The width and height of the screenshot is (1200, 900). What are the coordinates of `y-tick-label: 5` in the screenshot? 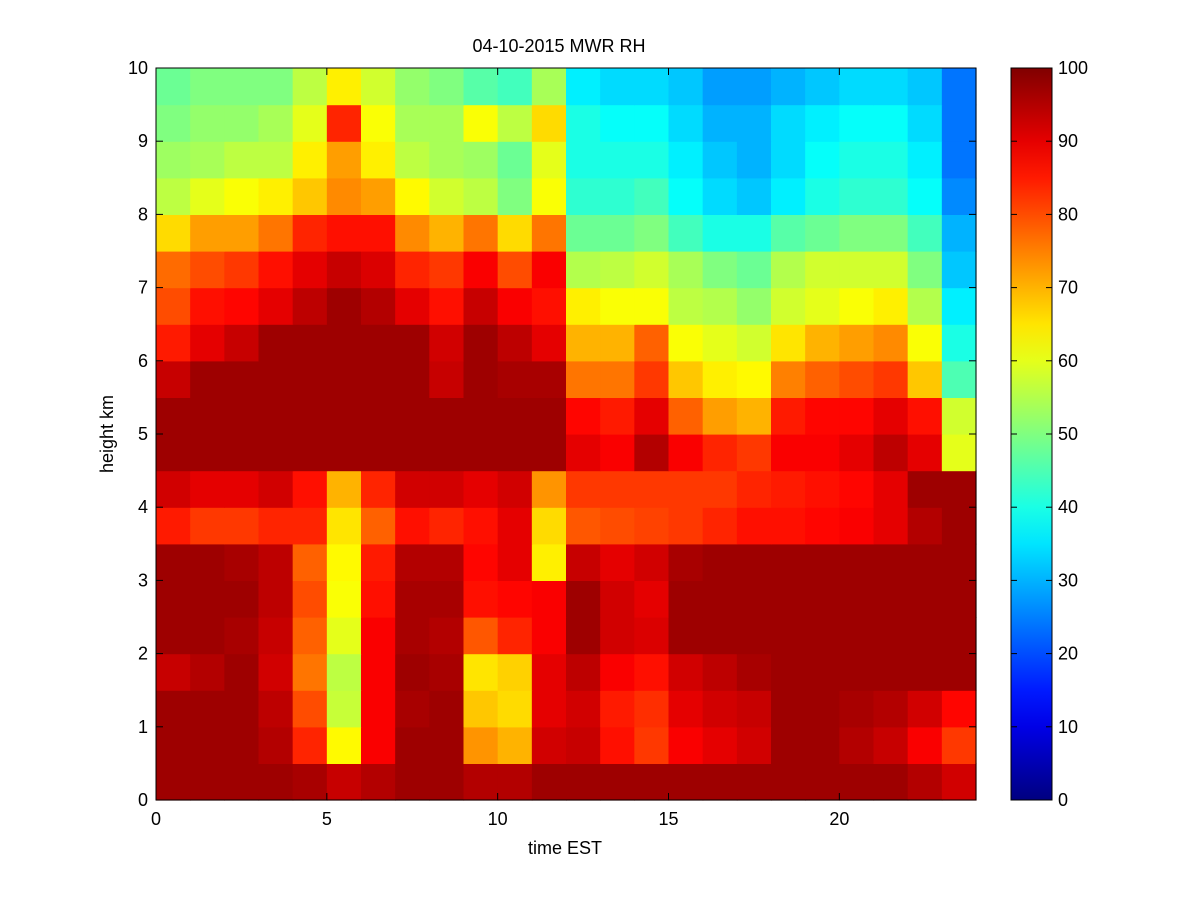 It's located at (143, 434).